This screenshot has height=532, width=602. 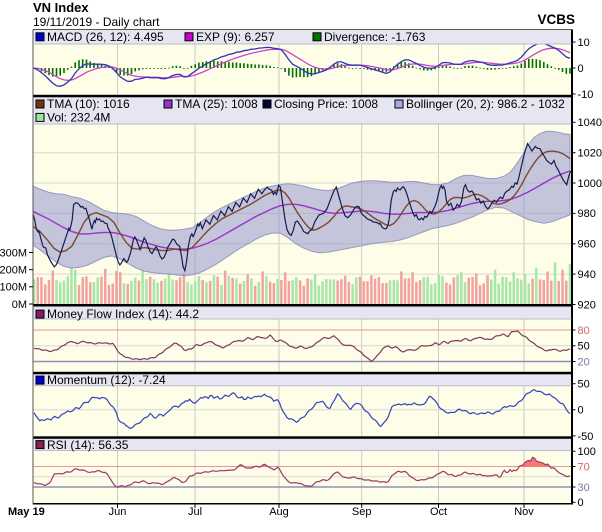 I want to click on svg-text: May 19, so click(x=26, y=512).